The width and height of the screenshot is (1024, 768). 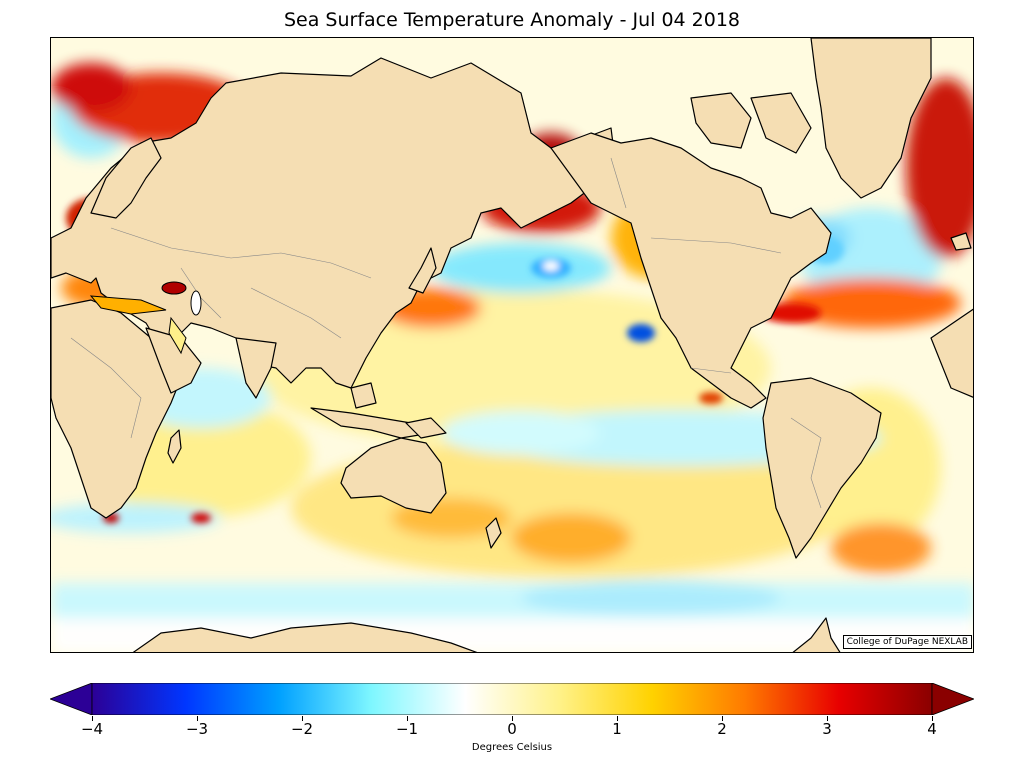 I want to click on colorbar-label: Degrees Celsius, so click(x=512, y=747).